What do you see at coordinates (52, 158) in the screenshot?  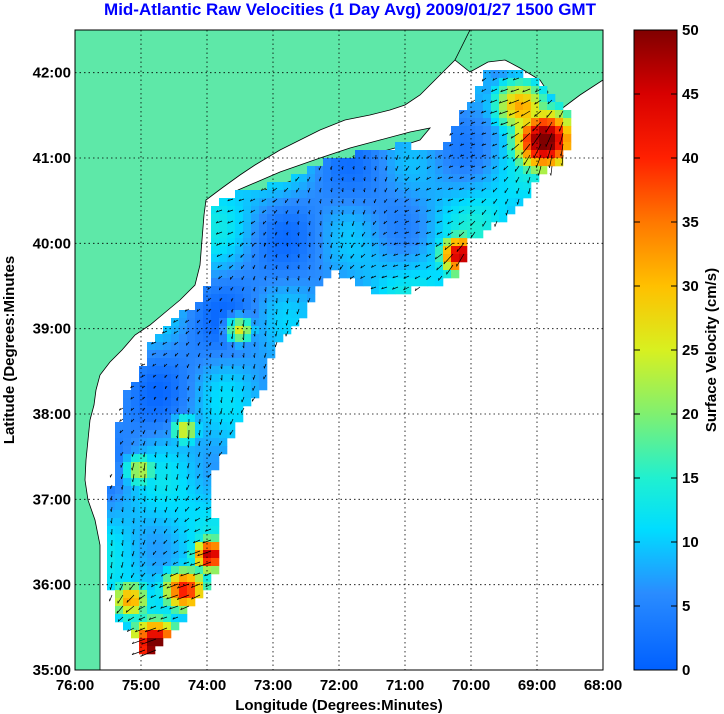 I see `lat-tick-label: 41:00` at bounding box center [52, 158].